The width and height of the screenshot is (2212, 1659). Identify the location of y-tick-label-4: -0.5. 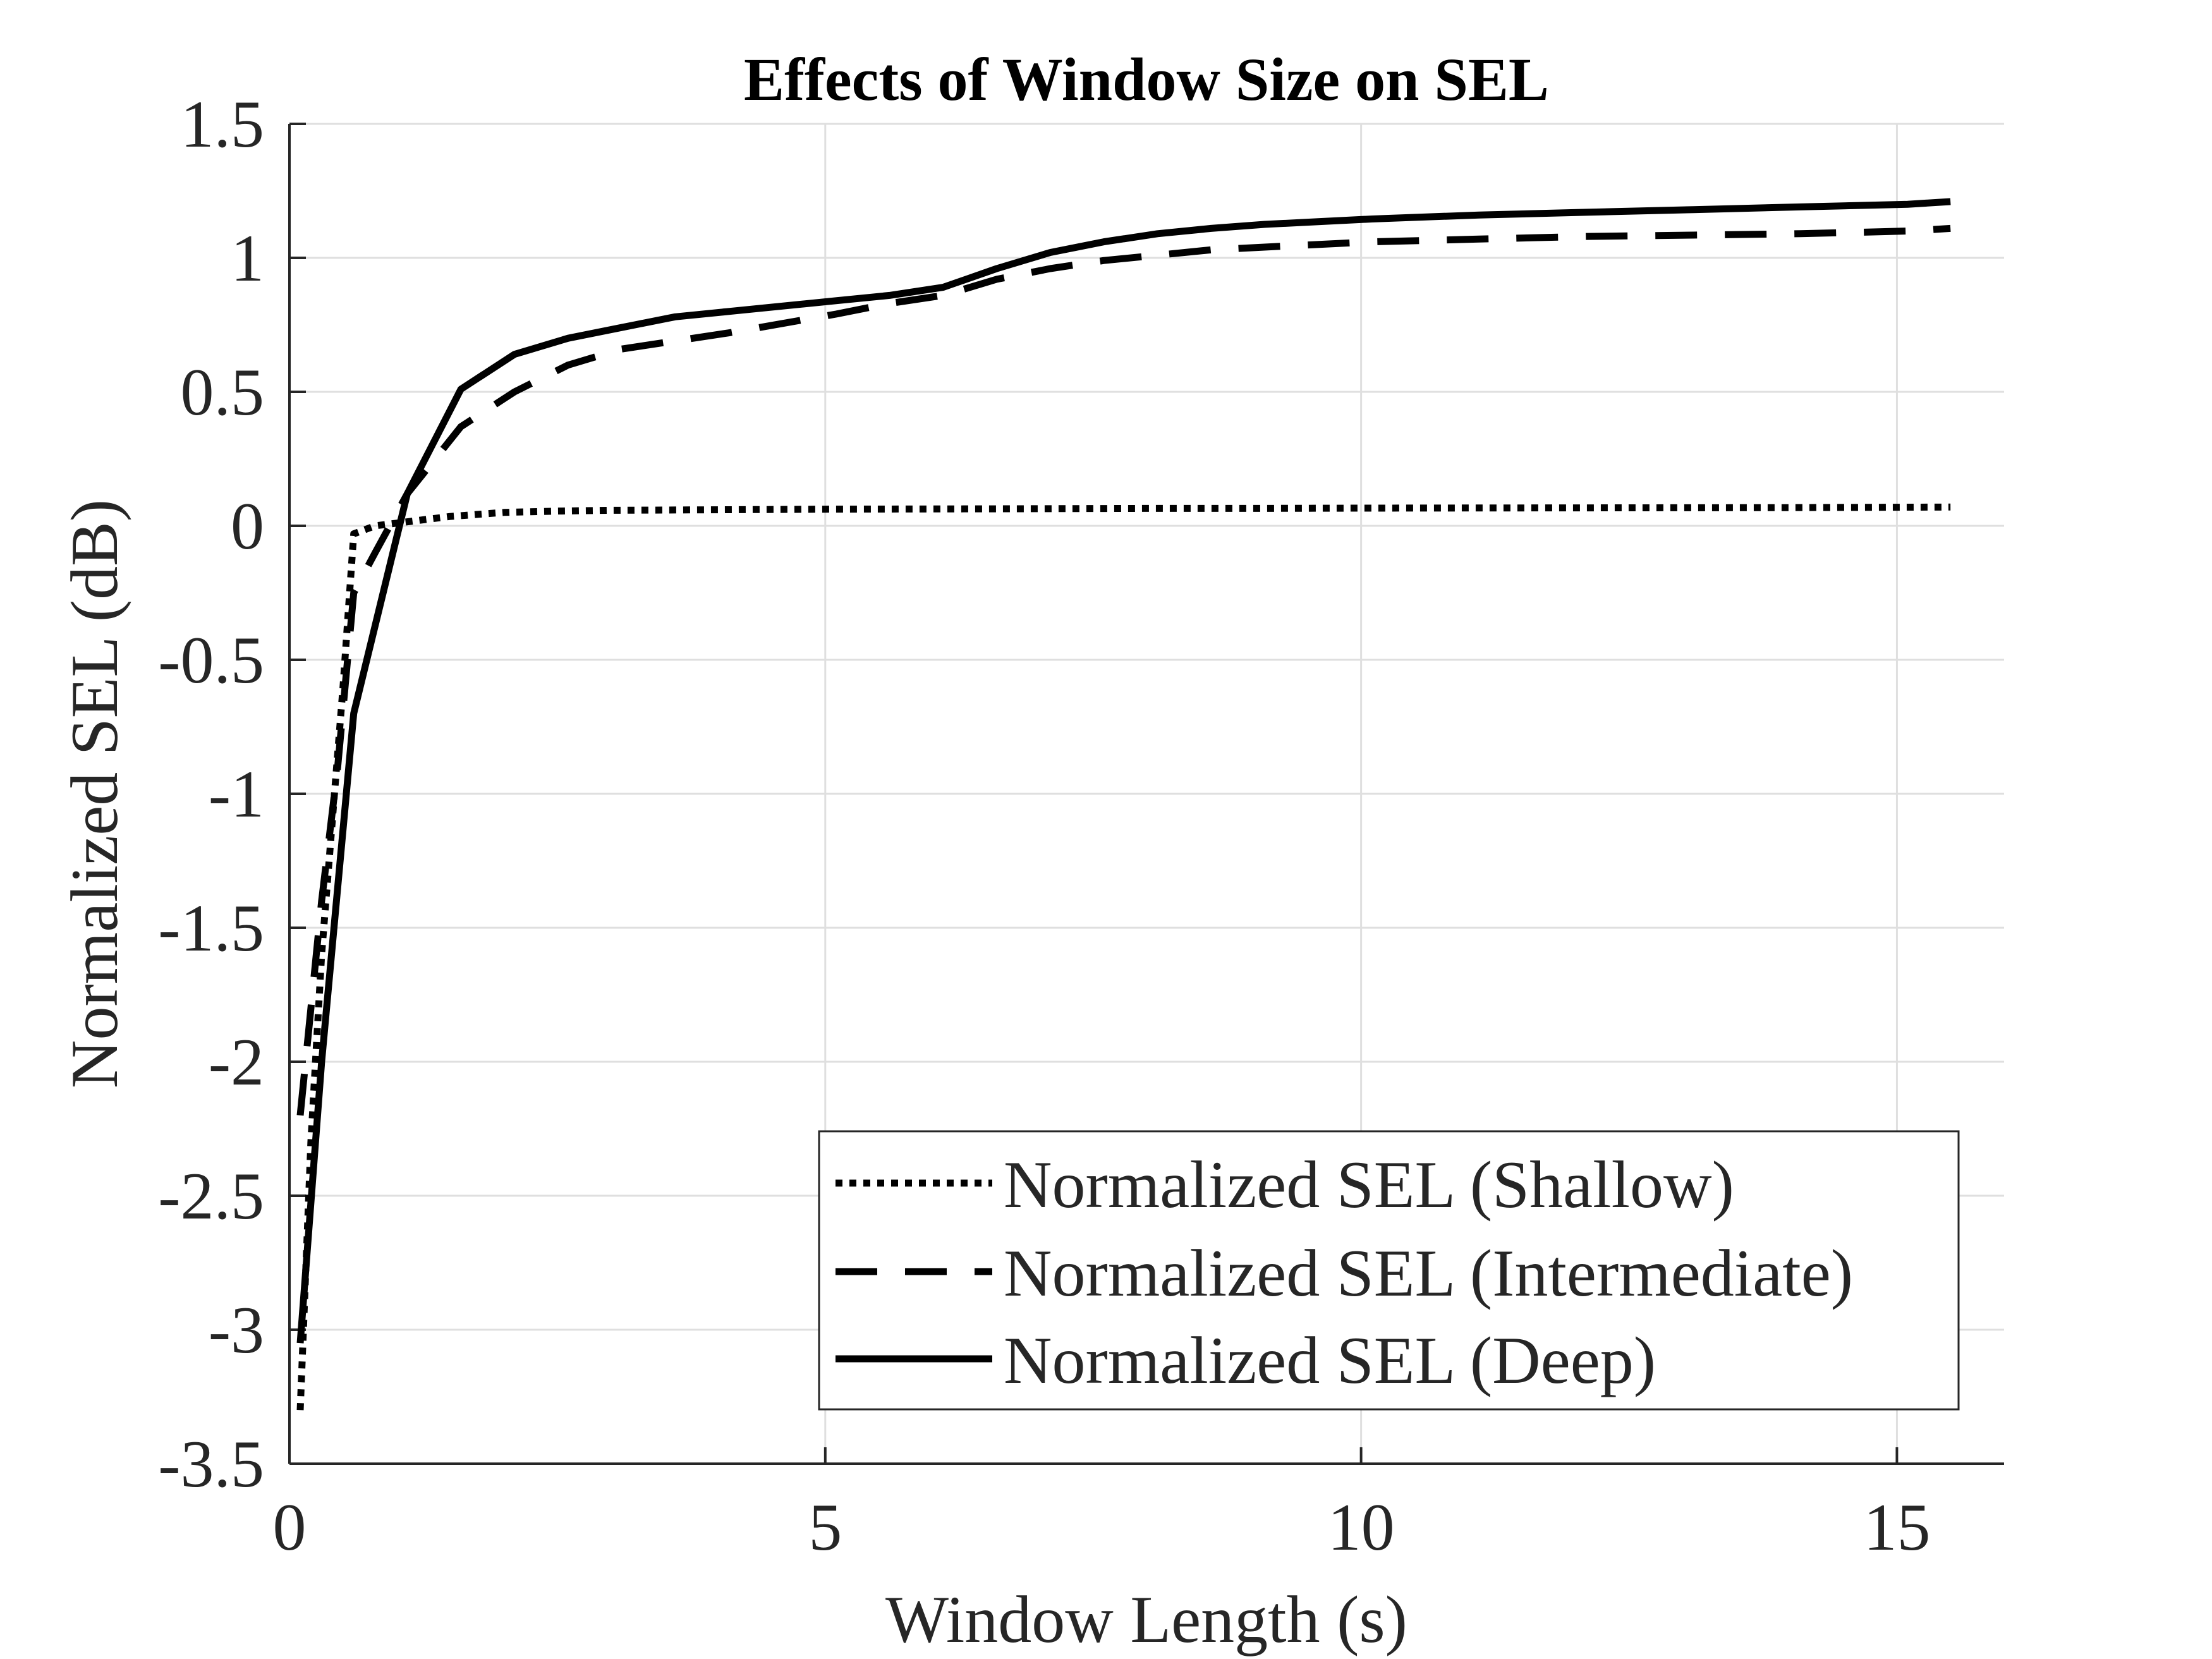
(211, 660).